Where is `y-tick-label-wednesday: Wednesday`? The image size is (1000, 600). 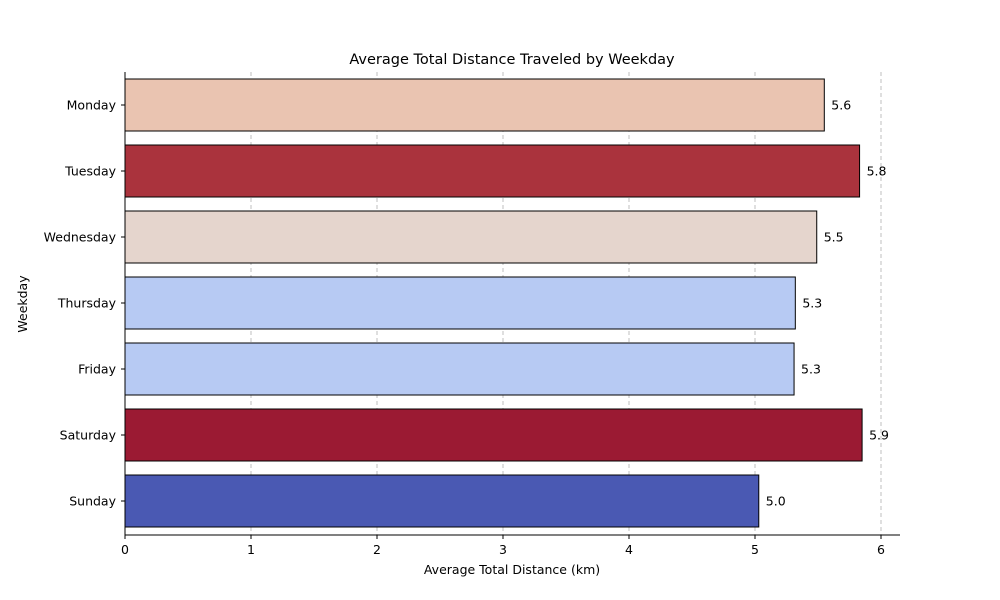 y-tick-label-wednesday: Wednesday is located at coordinates (80, 237).